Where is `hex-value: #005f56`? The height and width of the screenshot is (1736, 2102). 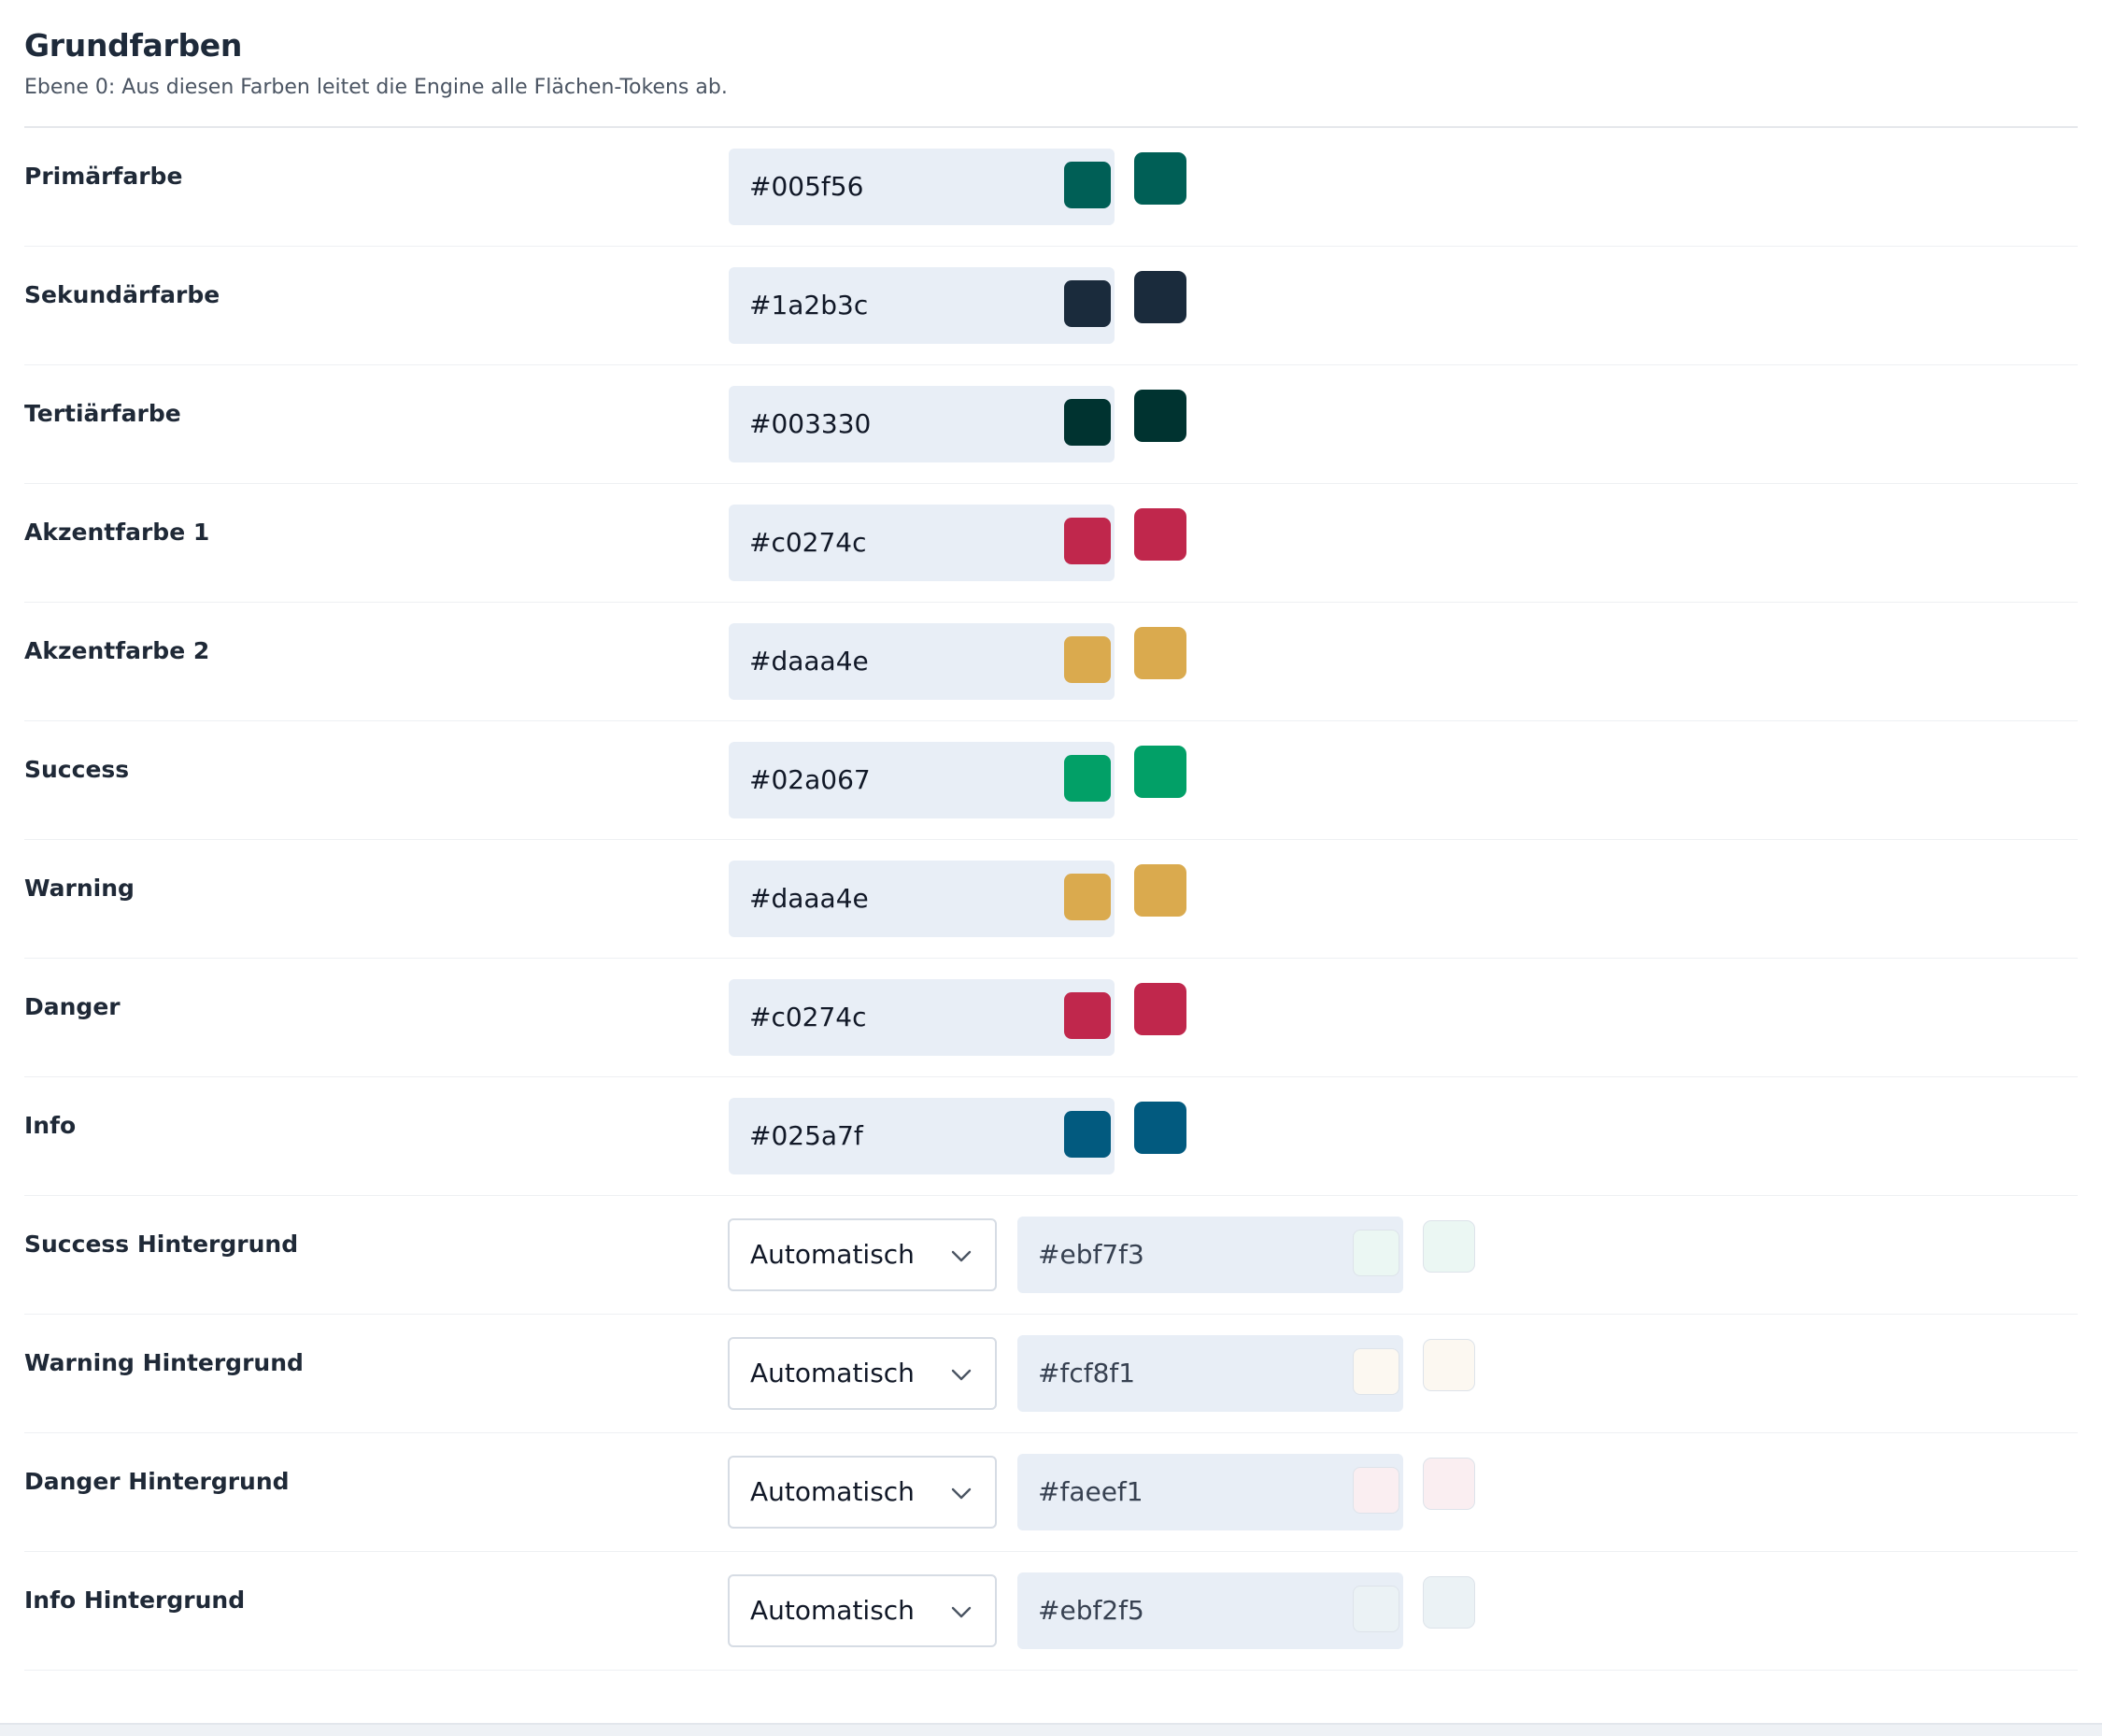 hex-value: #005f56 is located at coordinates (807, 186).